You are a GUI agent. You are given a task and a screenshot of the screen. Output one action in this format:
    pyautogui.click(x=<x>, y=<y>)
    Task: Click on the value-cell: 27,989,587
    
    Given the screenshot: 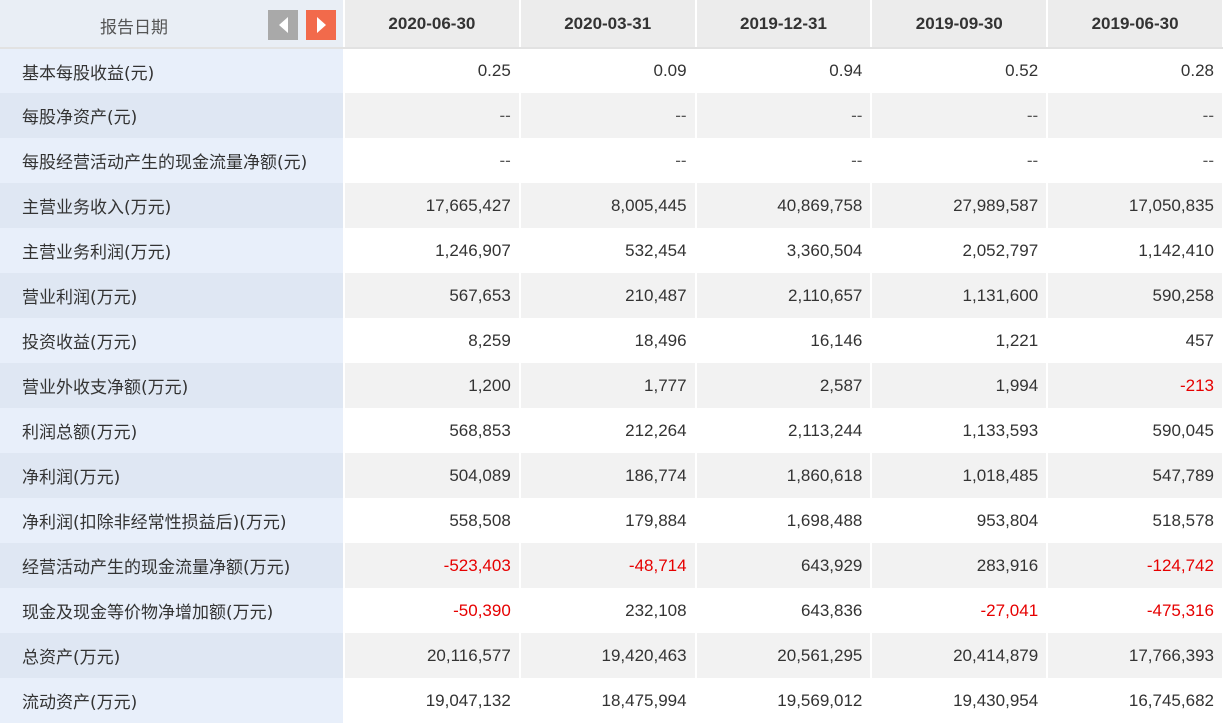 What is the action you would take?
    pyautogui.click(x=960, y=205)
    